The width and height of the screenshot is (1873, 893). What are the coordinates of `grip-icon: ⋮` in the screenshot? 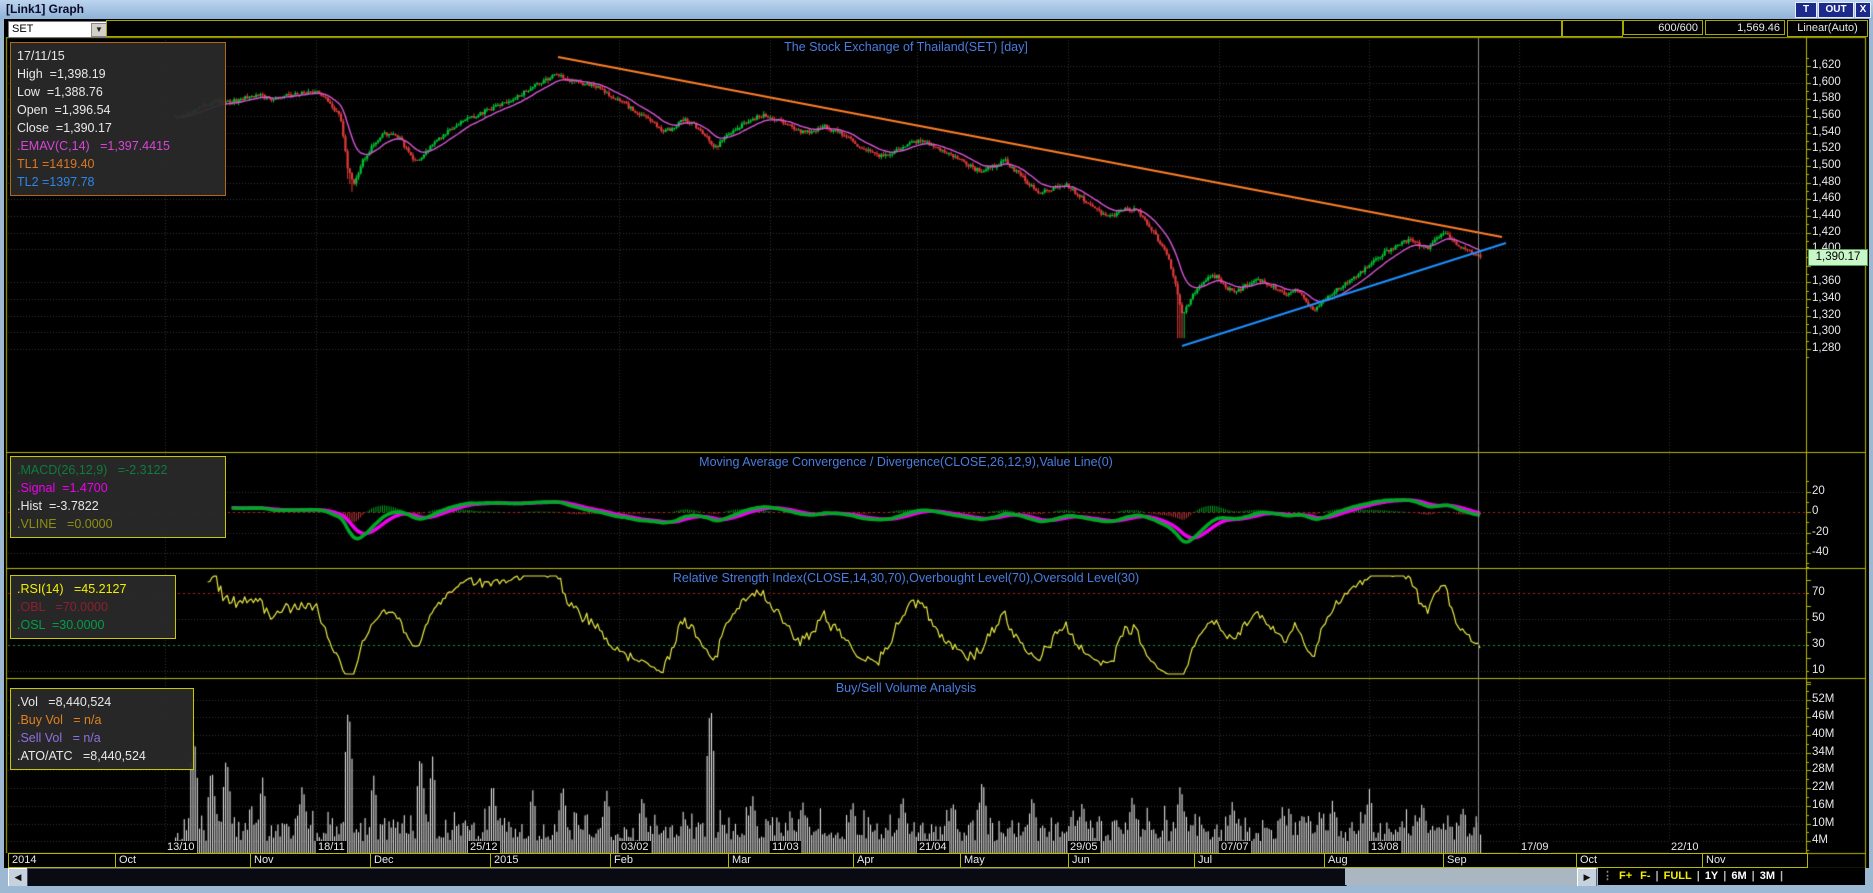 It's located at (1607, 876).